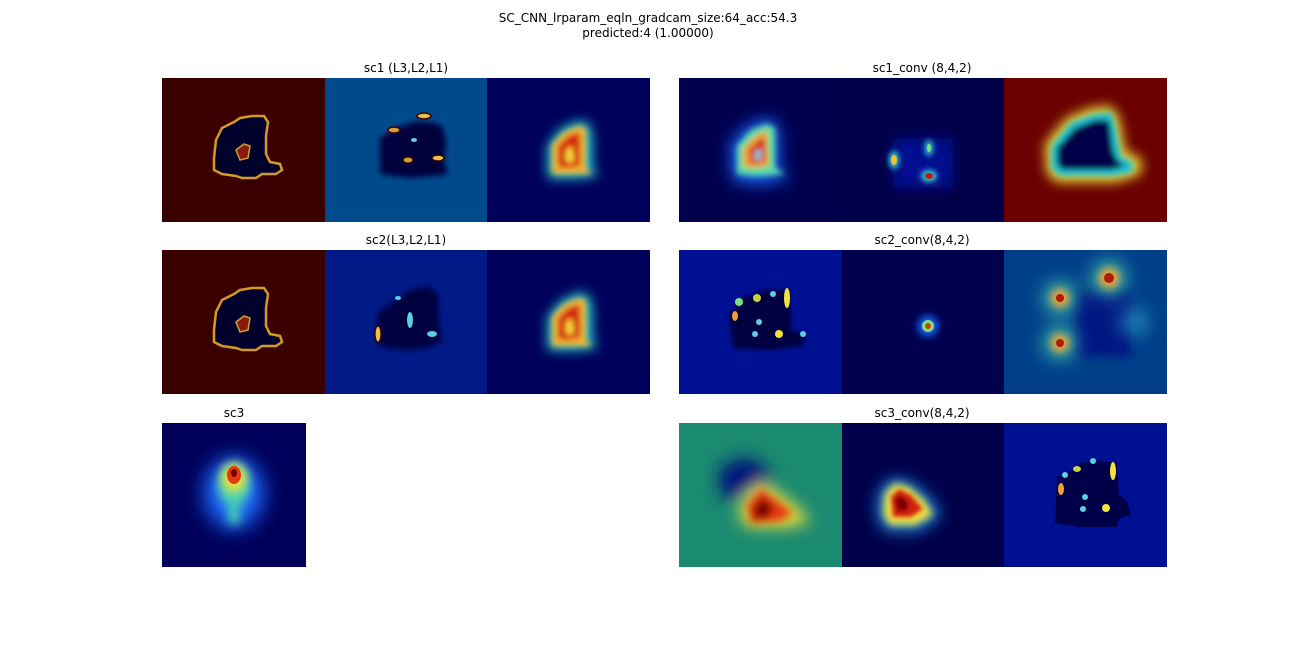 The image size is (1296, 648). Describe the element at coordinates (922, 413) in the screenshot. I see `sc3-conv-title: sc3_conv(8,4,2)` at that location.